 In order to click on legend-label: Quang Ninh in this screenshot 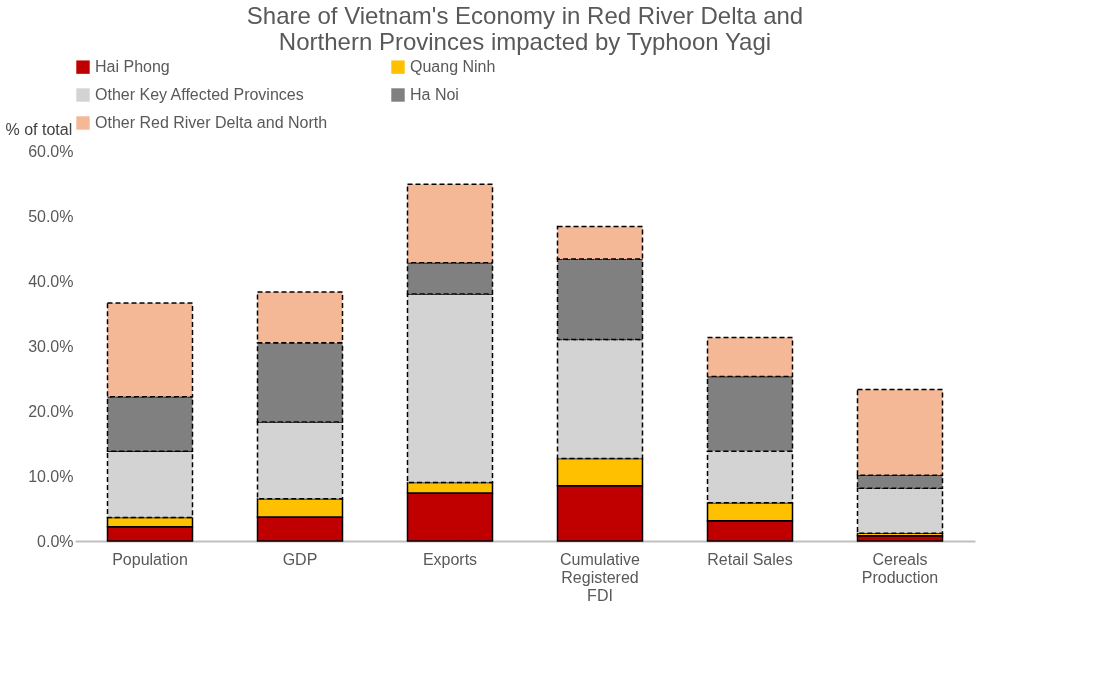, I will do `click(453, 67)`.